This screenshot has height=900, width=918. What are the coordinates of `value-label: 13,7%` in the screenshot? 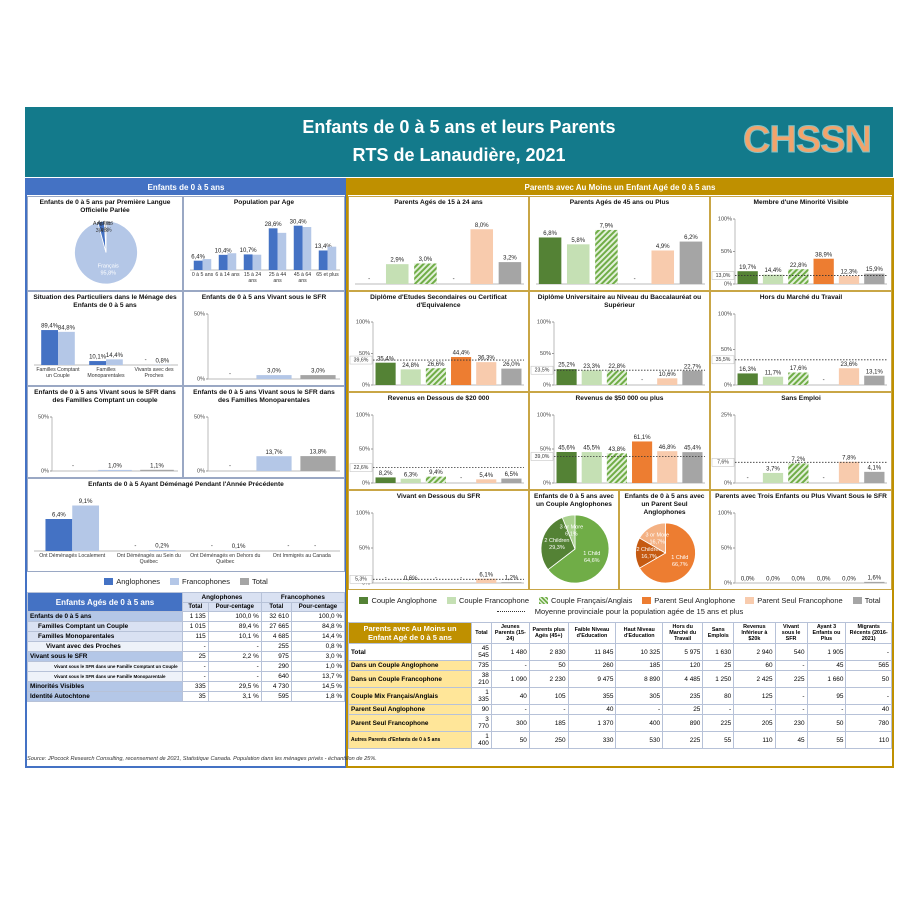 It's located at (274, 453).